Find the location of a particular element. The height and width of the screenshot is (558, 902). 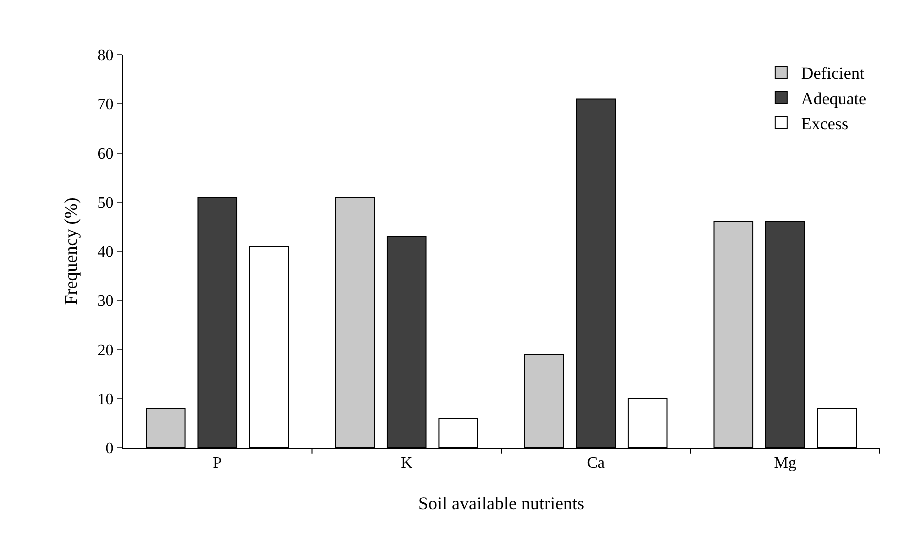

y-tick-label: 80 is located at coordinates (106, 56).